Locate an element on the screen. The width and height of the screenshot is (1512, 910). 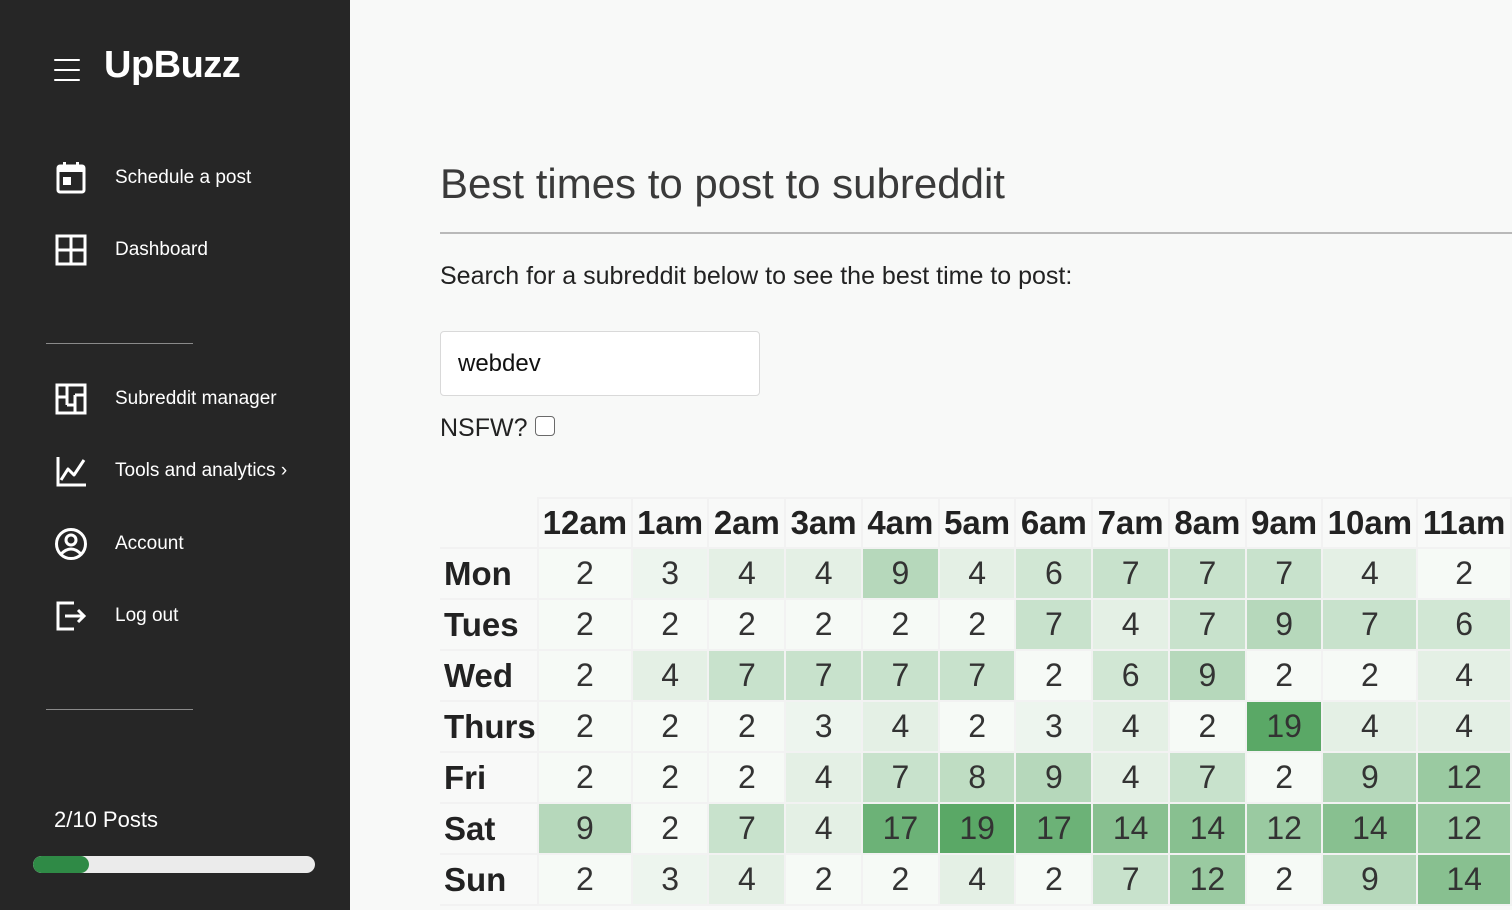
sidebar-item-tools: Tools and analytics › is located at coordinates (170, 471).